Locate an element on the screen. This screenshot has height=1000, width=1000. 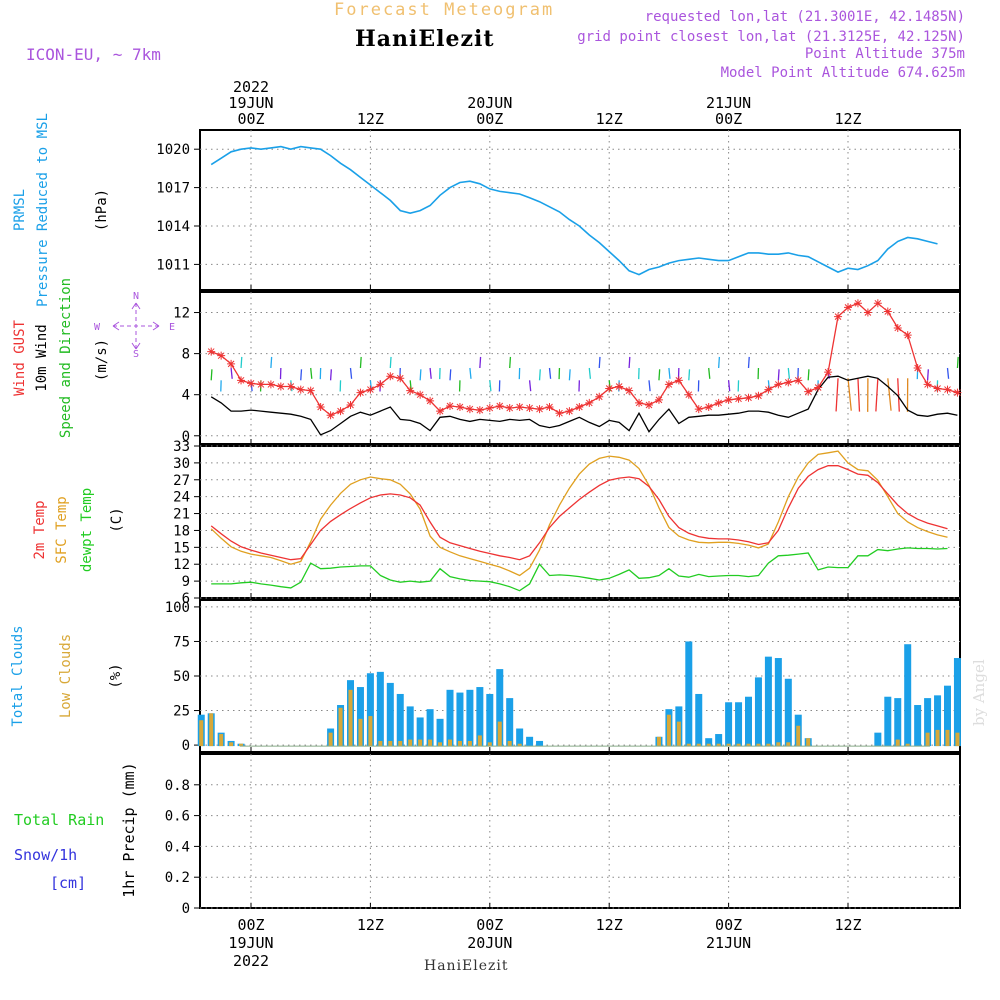
y-tick-label: 24 is located at coordinates (181, 498).